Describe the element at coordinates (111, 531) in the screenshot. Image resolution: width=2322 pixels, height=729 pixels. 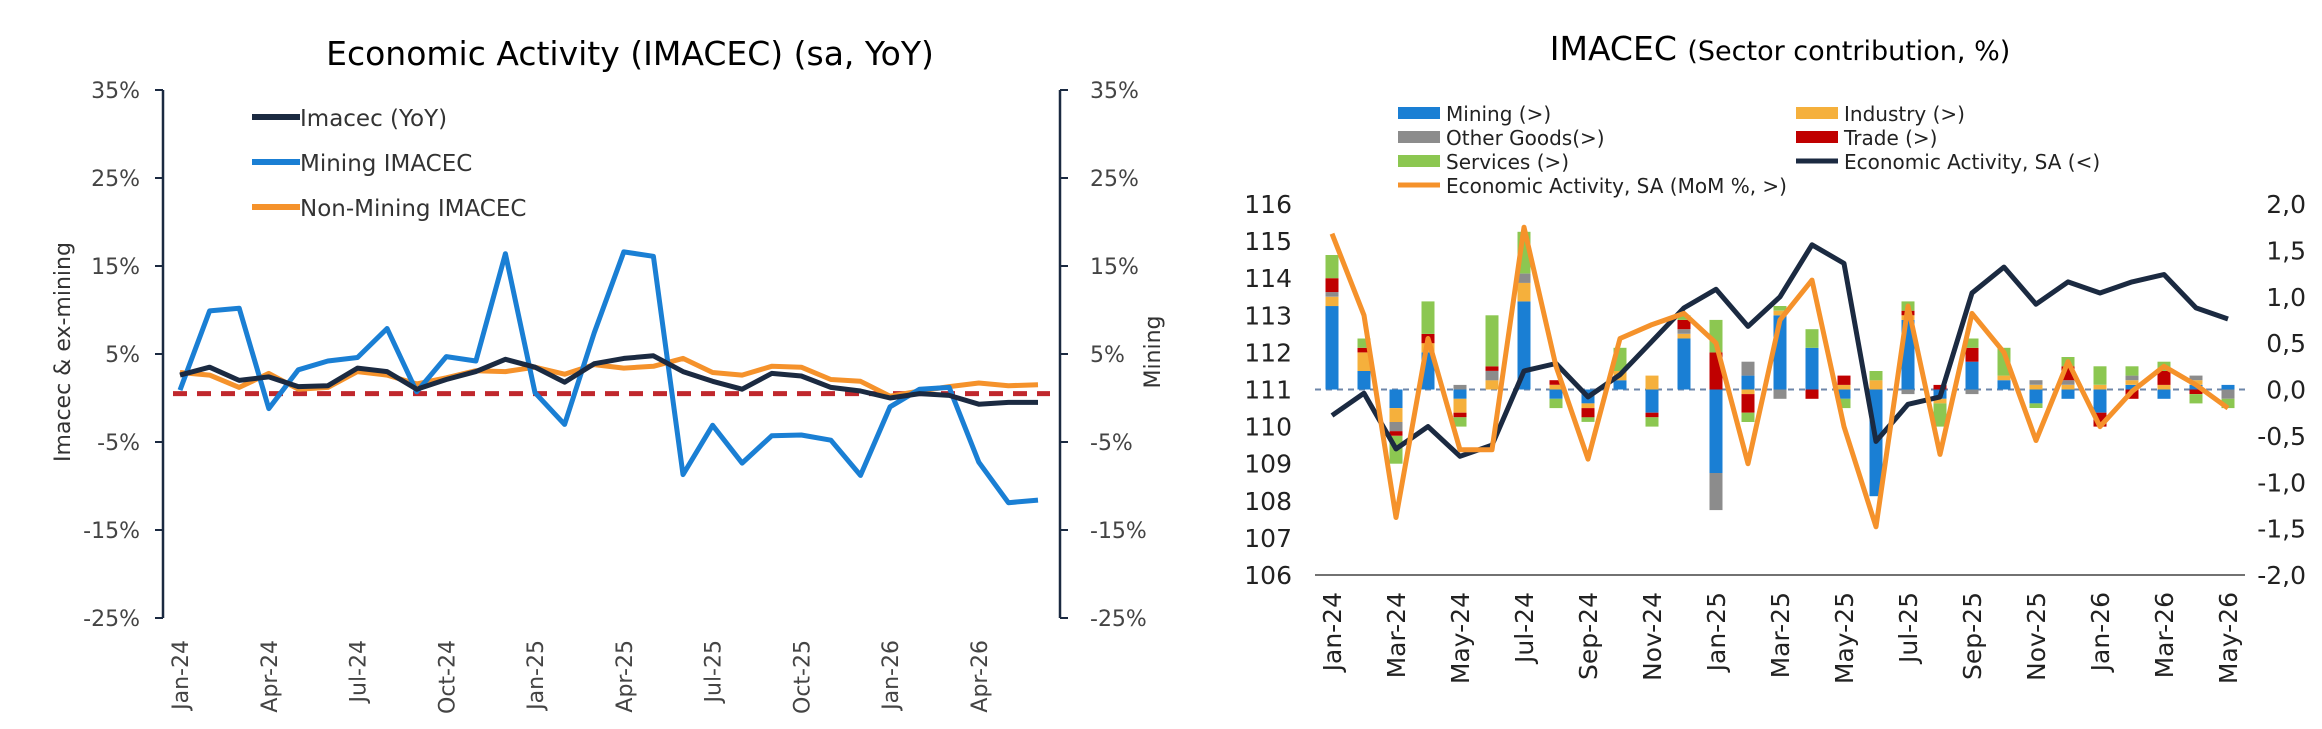
I see `left-y-tick-label: -15%` at that location.